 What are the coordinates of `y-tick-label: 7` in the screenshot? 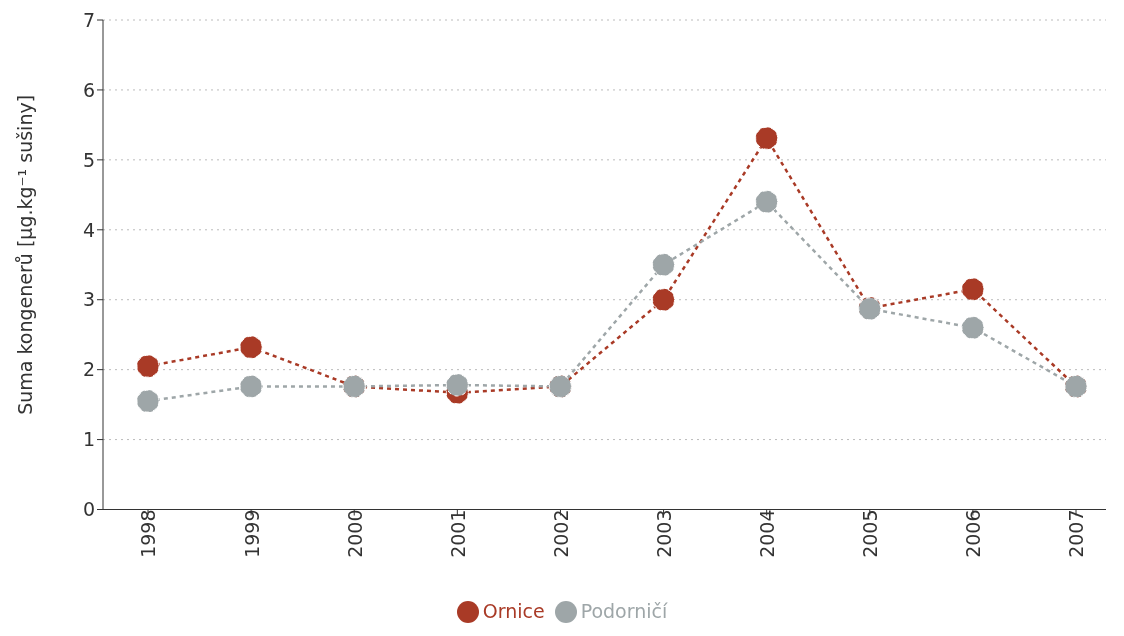 It's located at (88, 19).